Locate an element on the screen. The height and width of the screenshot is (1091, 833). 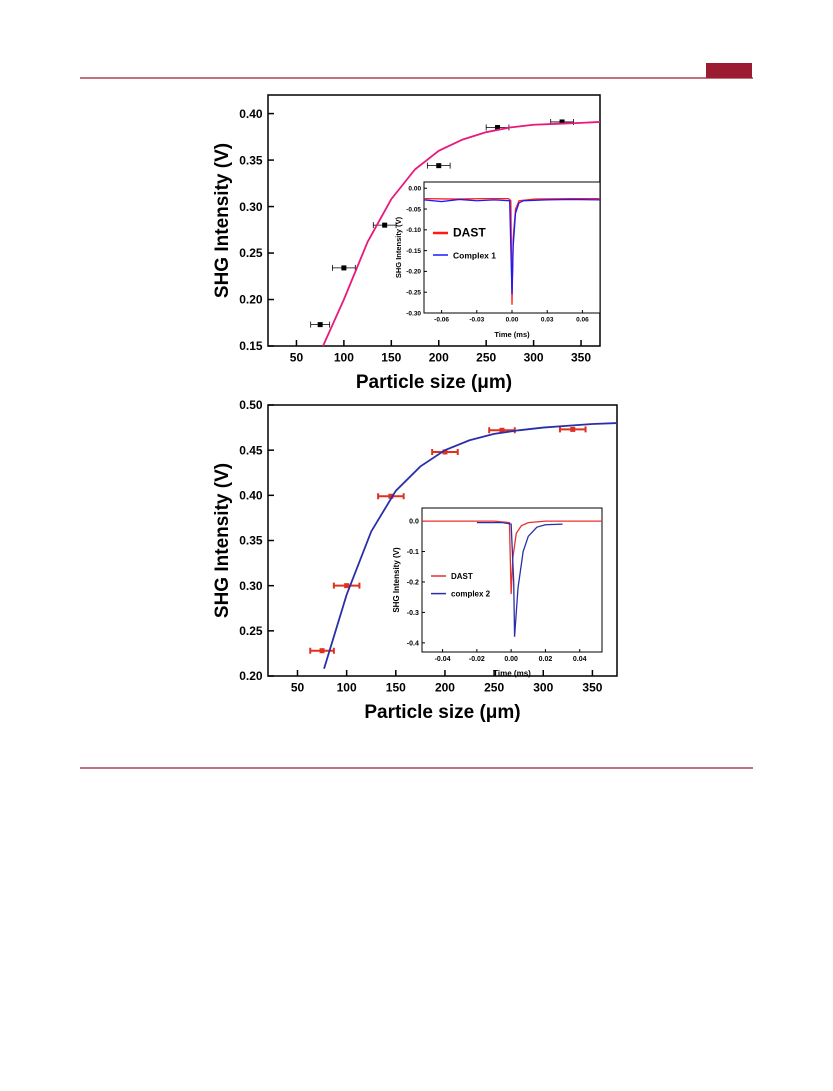
x-tick-label: 0.03 is located at coordinates (547, 319).